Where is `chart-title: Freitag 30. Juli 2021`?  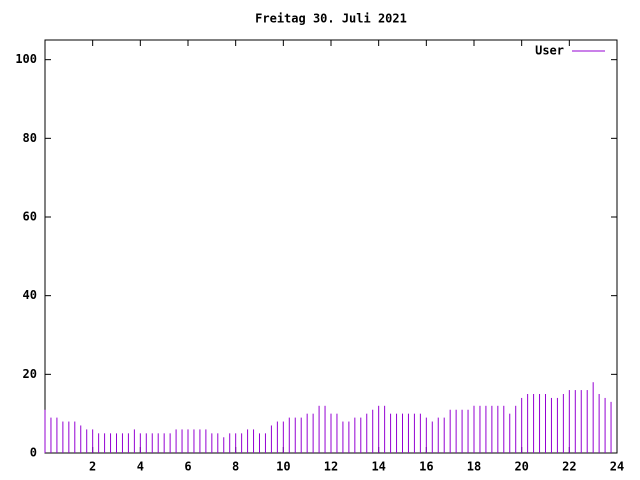 chart-title: Freitag 30. Juli 2021 is located at coordinates (331, 19).